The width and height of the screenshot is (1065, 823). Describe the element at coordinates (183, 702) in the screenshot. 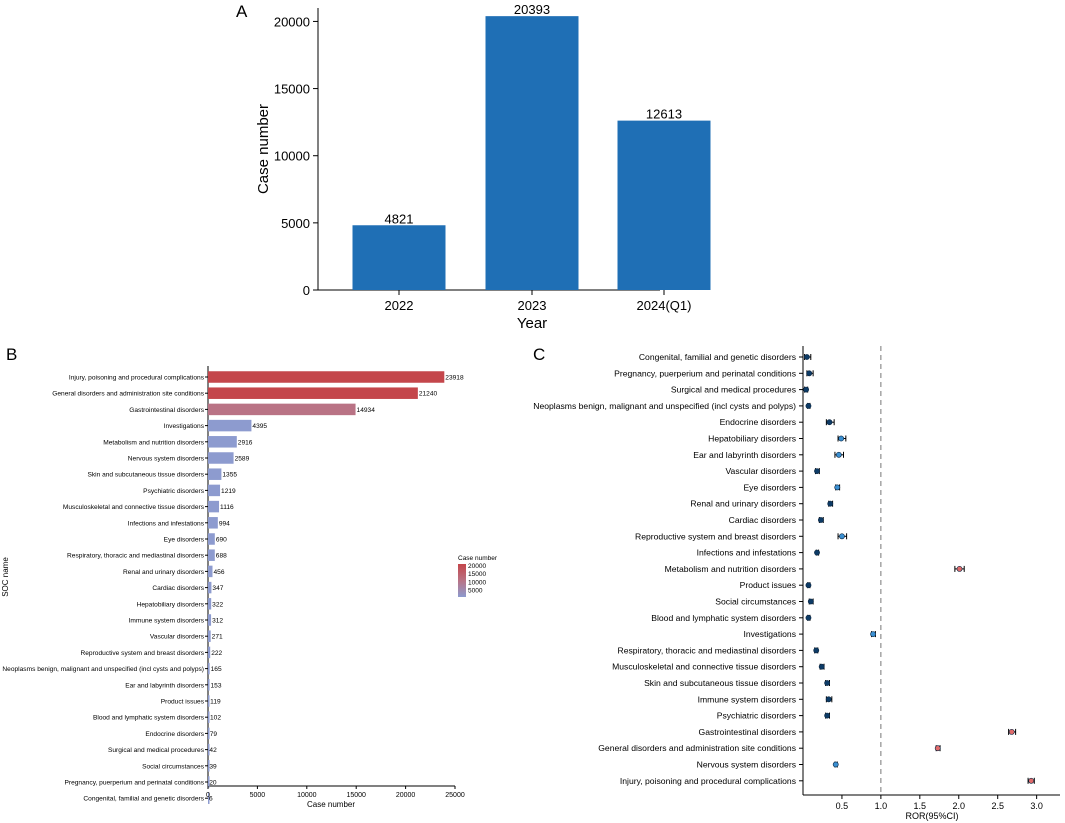

I see `b-category-label: Product issues` at that location.